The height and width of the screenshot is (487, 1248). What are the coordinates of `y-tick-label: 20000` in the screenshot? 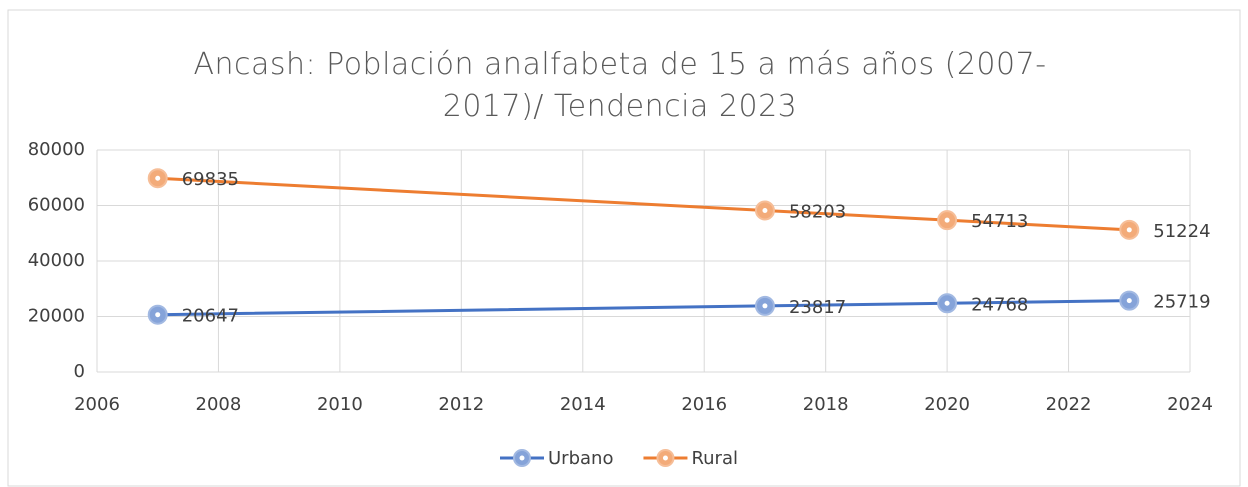 It's located at (56, 316).